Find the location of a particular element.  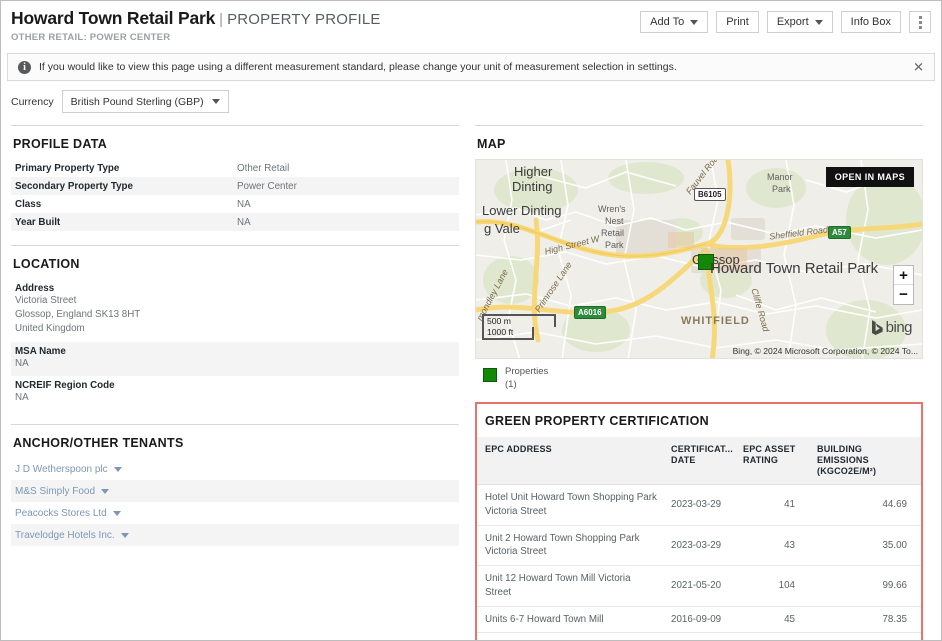

column-header-epc-asset-rating: EPC ASSET RATING is located at coordinates (772, 461).